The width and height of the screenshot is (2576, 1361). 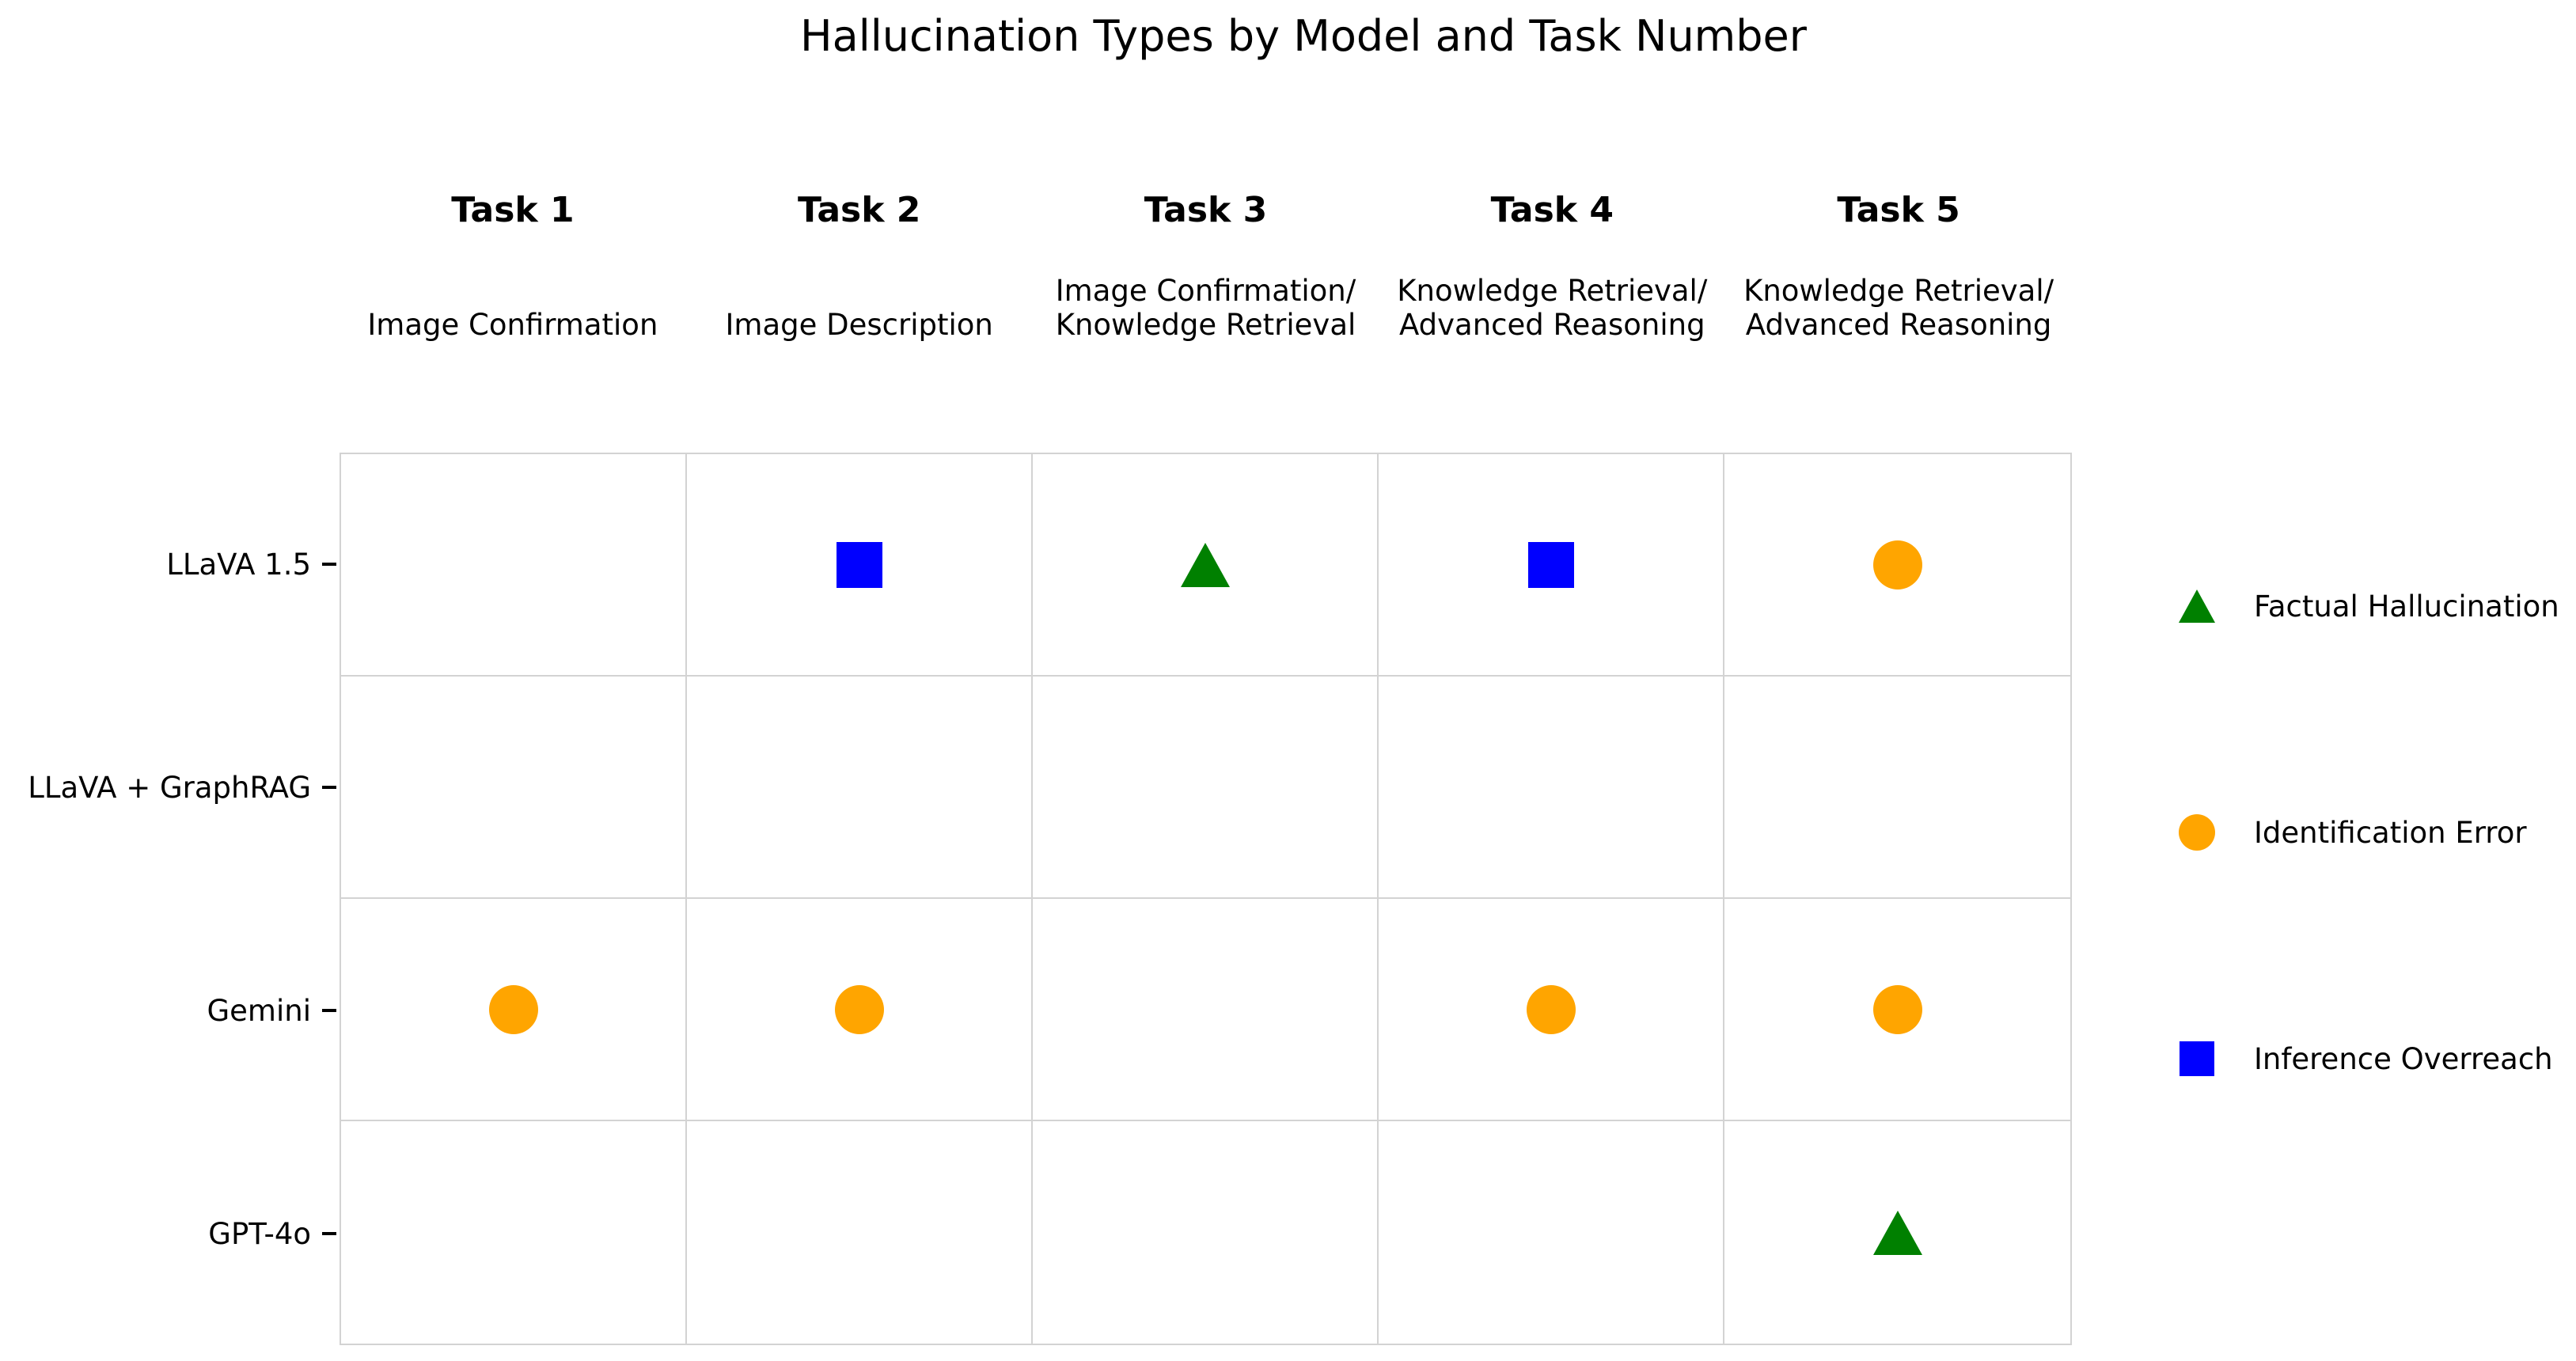 I want to click on row-labels: LLaVA 1.5 LLaVA + GraphRAG Gemini GPT-4o, so click(x=155, y=899).